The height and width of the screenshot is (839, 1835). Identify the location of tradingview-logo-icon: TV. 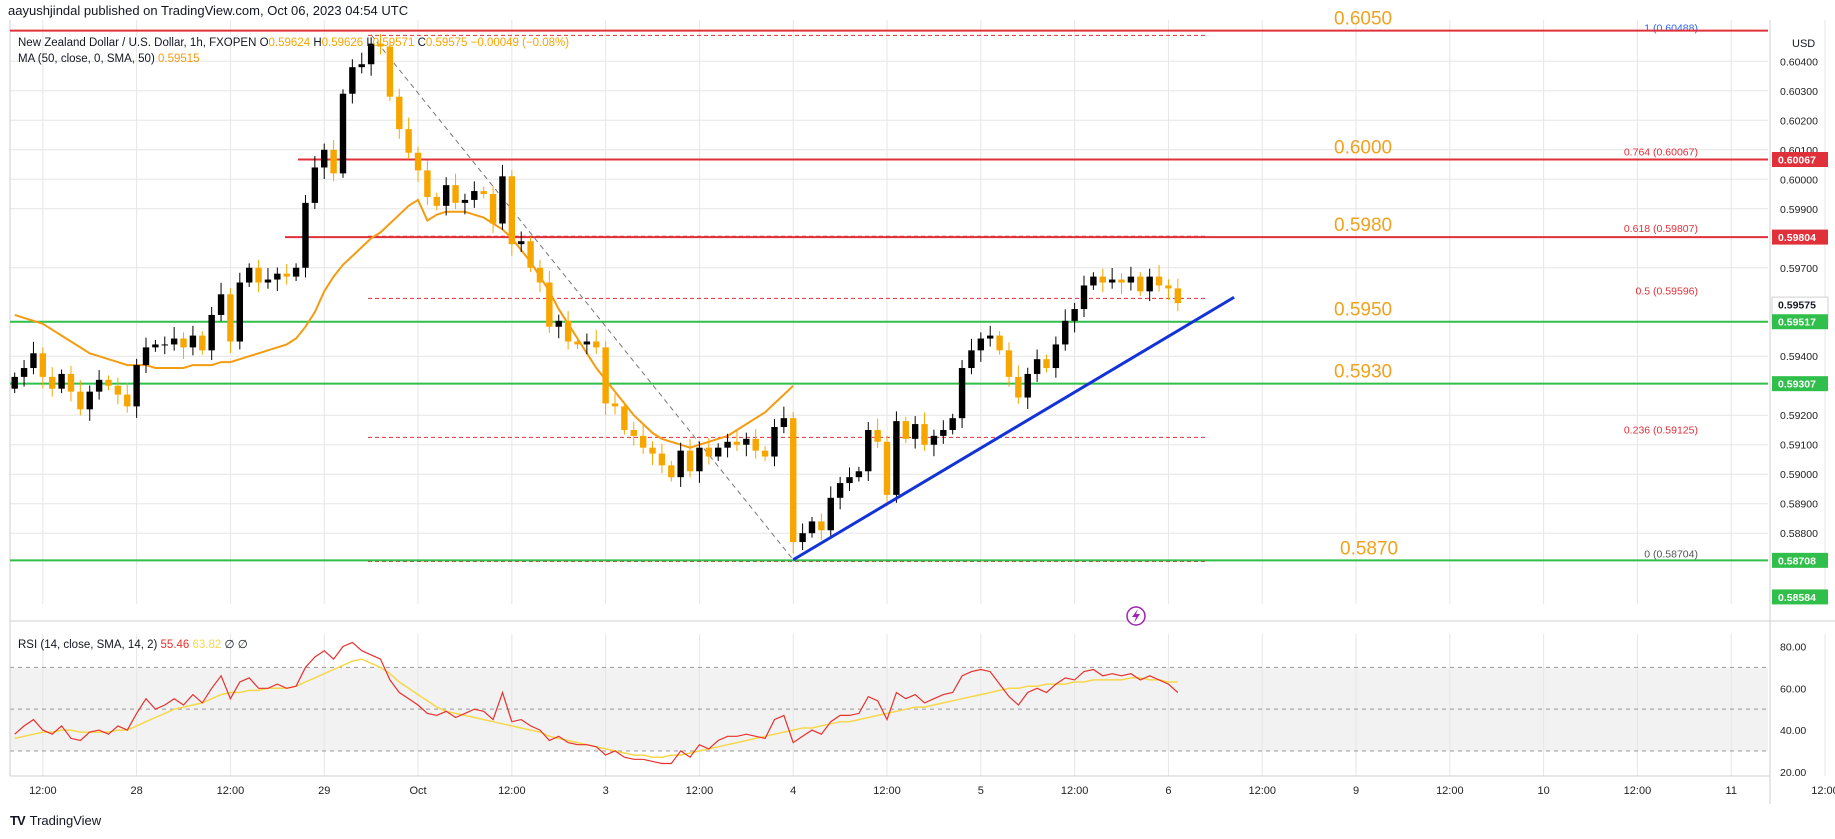
(18, 820).